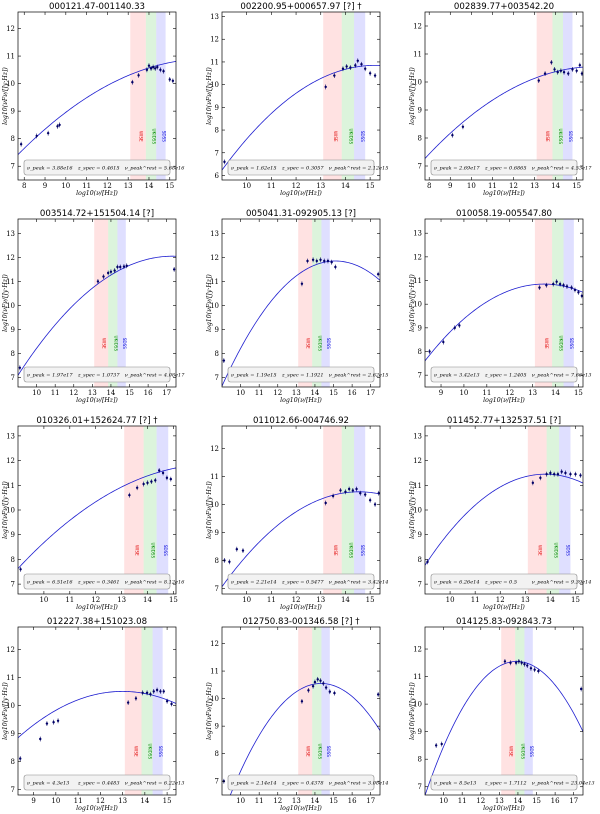  What do you see at coordinates (33, 801) in the screenshot?
I see `x-tick-label: 9` at bounding box center [33, 801].